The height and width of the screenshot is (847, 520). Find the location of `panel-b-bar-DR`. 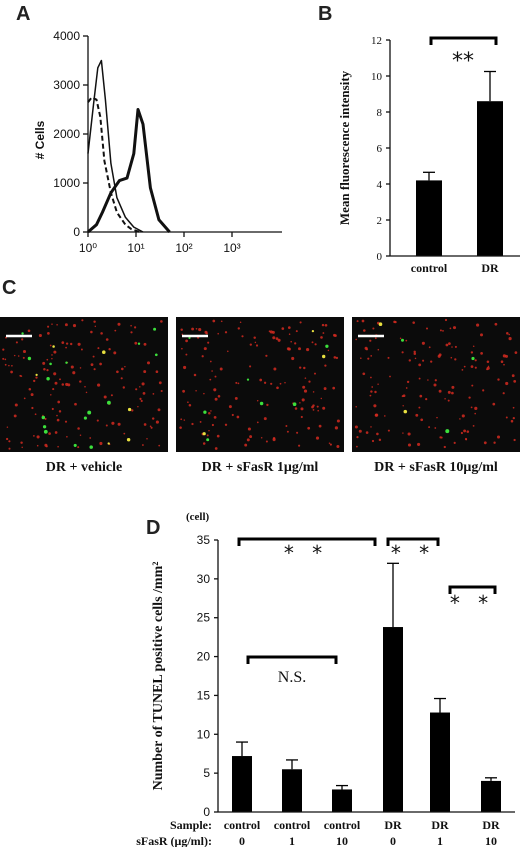

panel-b-bar-DR is located at coordinates (490, 178).